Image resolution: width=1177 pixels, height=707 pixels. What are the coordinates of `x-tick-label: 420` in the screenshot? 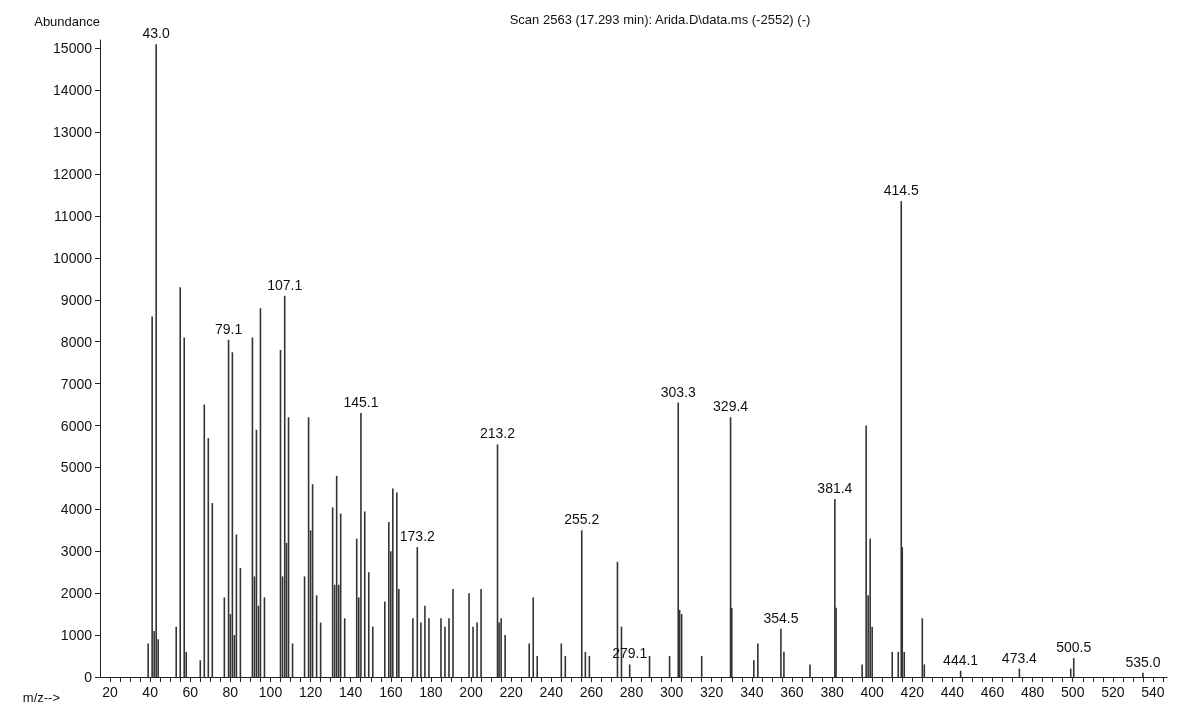 It's located at (912, 692).